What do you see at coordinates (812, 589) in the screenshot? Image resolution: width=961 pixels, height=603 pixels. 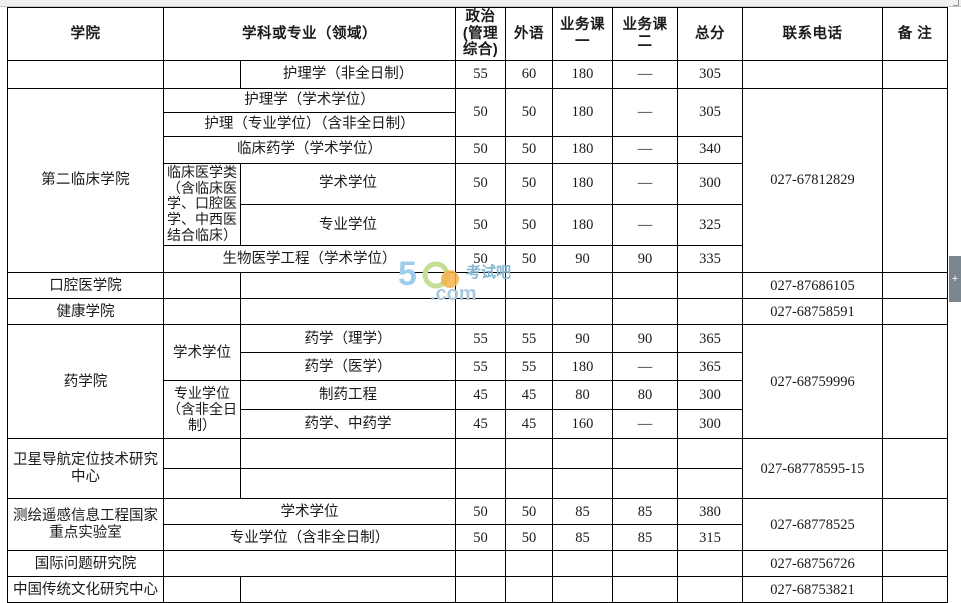 I see `cell-phone: 027-68753821` at bounding box center [812, 589].